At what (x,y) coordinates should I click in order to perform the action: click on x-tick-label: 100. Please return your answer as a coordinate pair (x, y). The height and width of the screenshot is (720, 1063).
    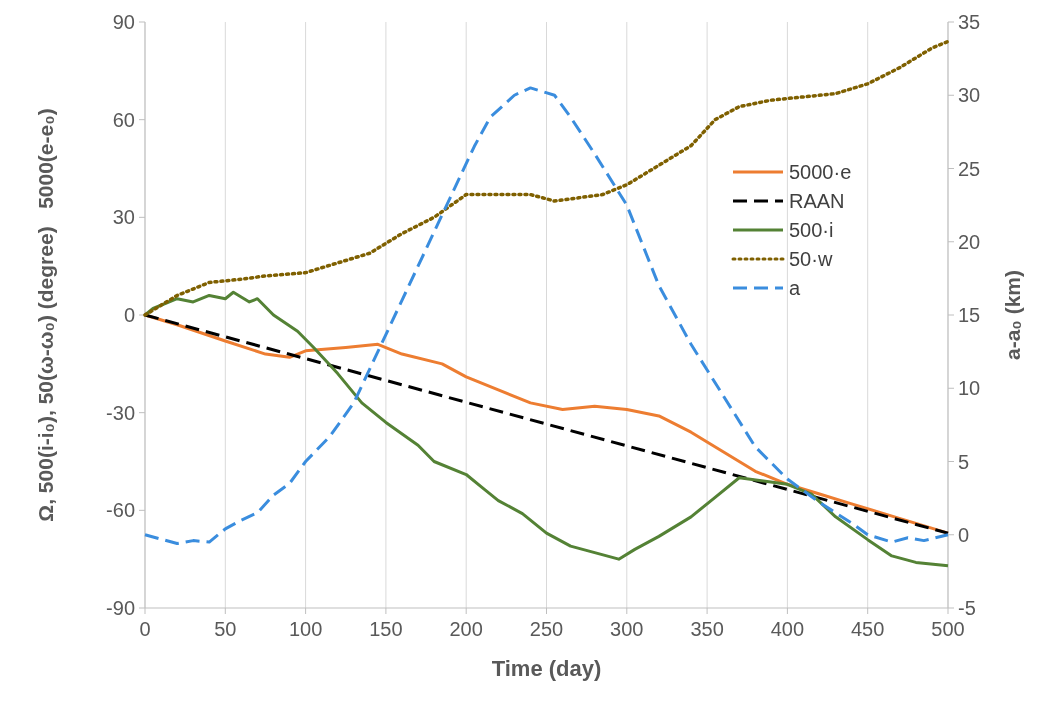
    Looking at the image, I should click on (305, 629).